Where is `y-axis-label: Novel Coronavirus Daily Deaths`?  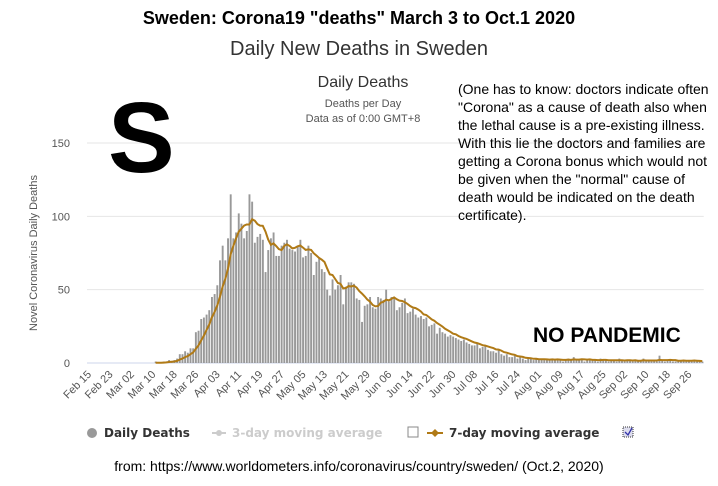
y-axis-label: Novel Coronavirus Daily Deaths is located at coordinates (34, 253).